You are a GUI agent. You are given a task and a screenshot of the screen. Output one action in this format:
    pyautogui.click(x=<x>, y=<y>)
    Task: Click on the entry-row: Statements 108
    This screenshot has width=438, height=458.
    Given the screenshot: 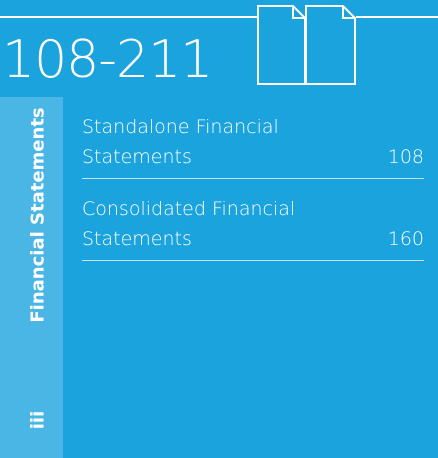 What is the action you would take?
    pyautogui.click(x=253, y=157)
    